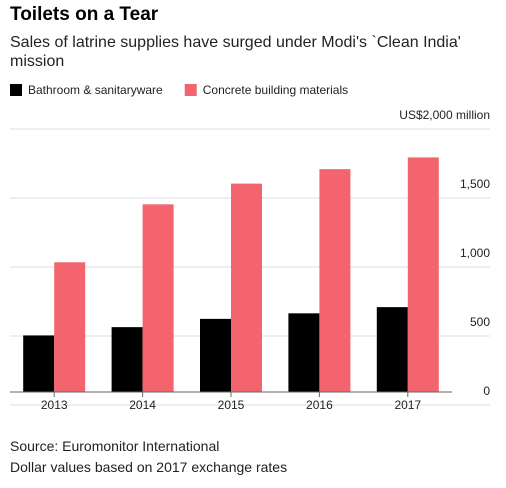 The width and height of the screenshot is (506, 488). What do you see at coordinates (54, 405) in the screenshot?
I see `x-tick-label: 2013` at bounding box center [54, 405].